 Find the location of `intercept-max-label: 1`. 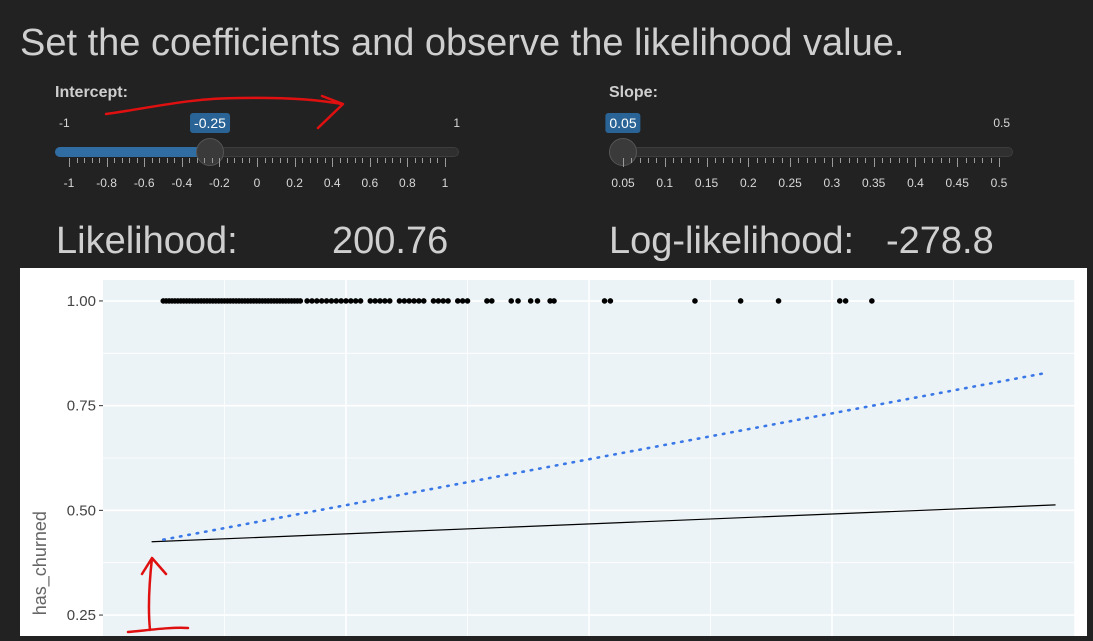

intercept-max-label: 1 is located at coordinates (456, 123).